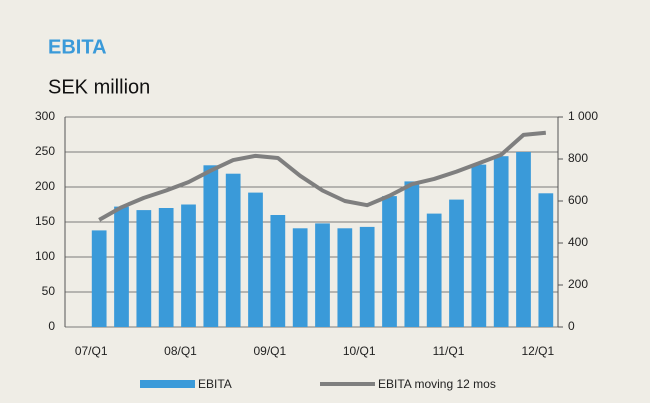 The image size is (650, 403). I want to click on y-tick-label: 50, so click(49, 291).